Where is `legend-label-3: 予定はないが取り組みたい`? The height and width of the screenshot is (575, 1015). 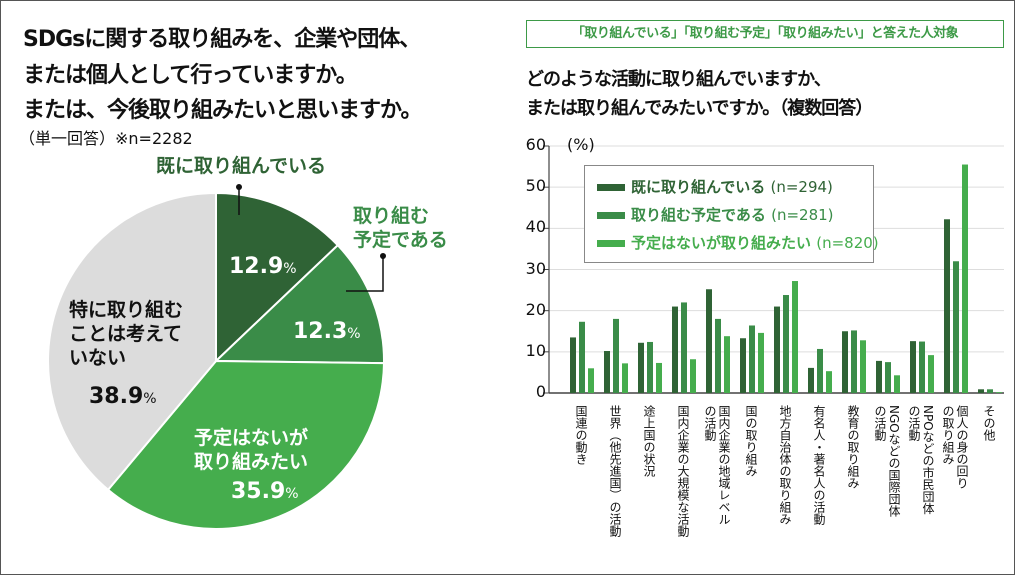
legend-label-3: 予定はないが取り組みたい is located at coordinates (721, 243).